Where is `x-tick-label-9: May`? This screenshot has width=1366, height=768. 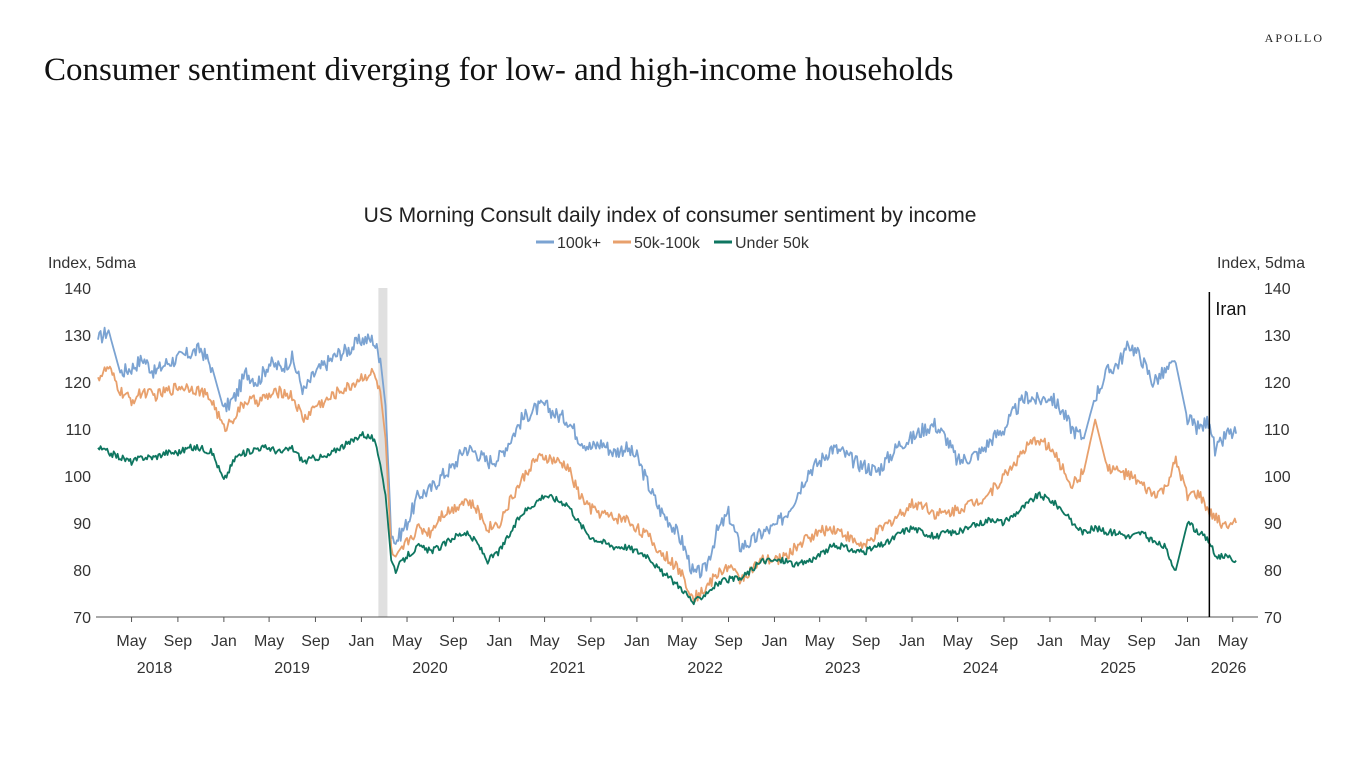 x-tick-label-9: May is located at coordinates (544, 641).